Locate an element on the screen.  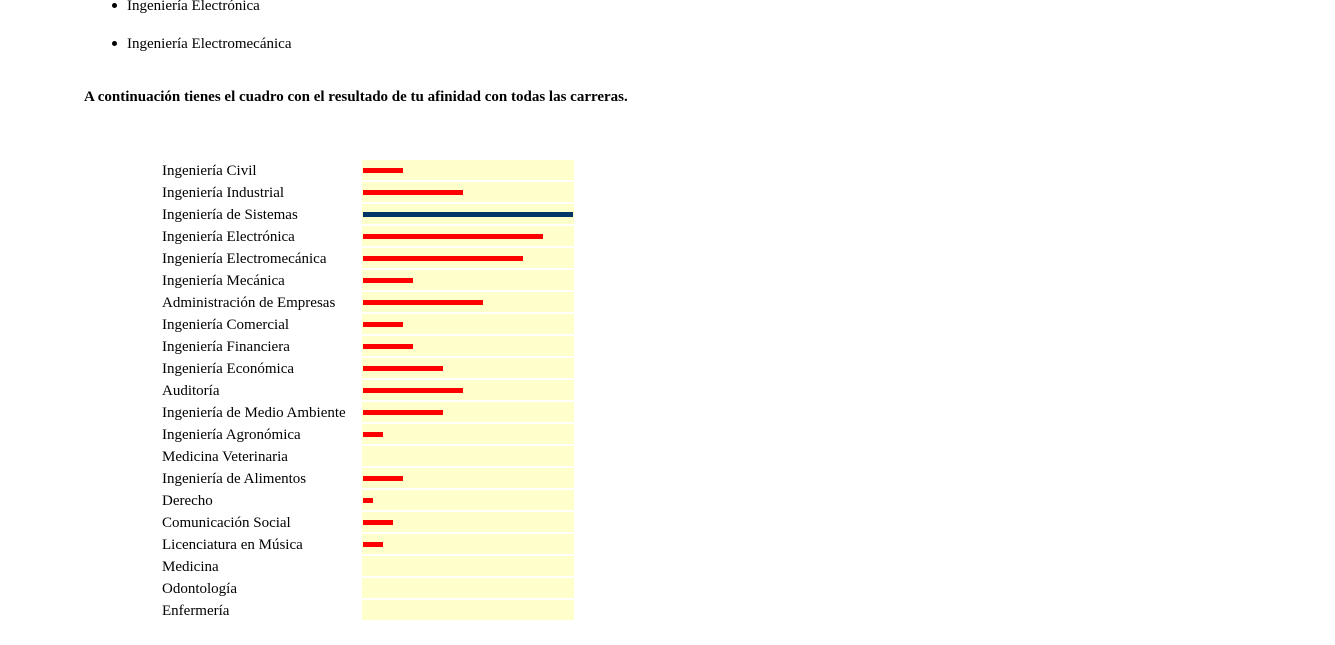
category-label: Ingeniería de Alimentos is located at coordinates (234, 479).